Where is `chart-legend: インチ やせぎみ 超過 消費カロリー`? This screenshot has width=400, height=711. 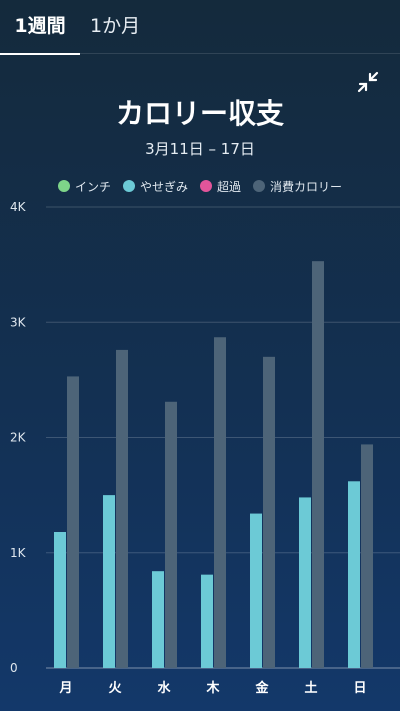
chart-legend: インチ やせぎみ 超過 消費カロリー is located at coordinates (200, 186).